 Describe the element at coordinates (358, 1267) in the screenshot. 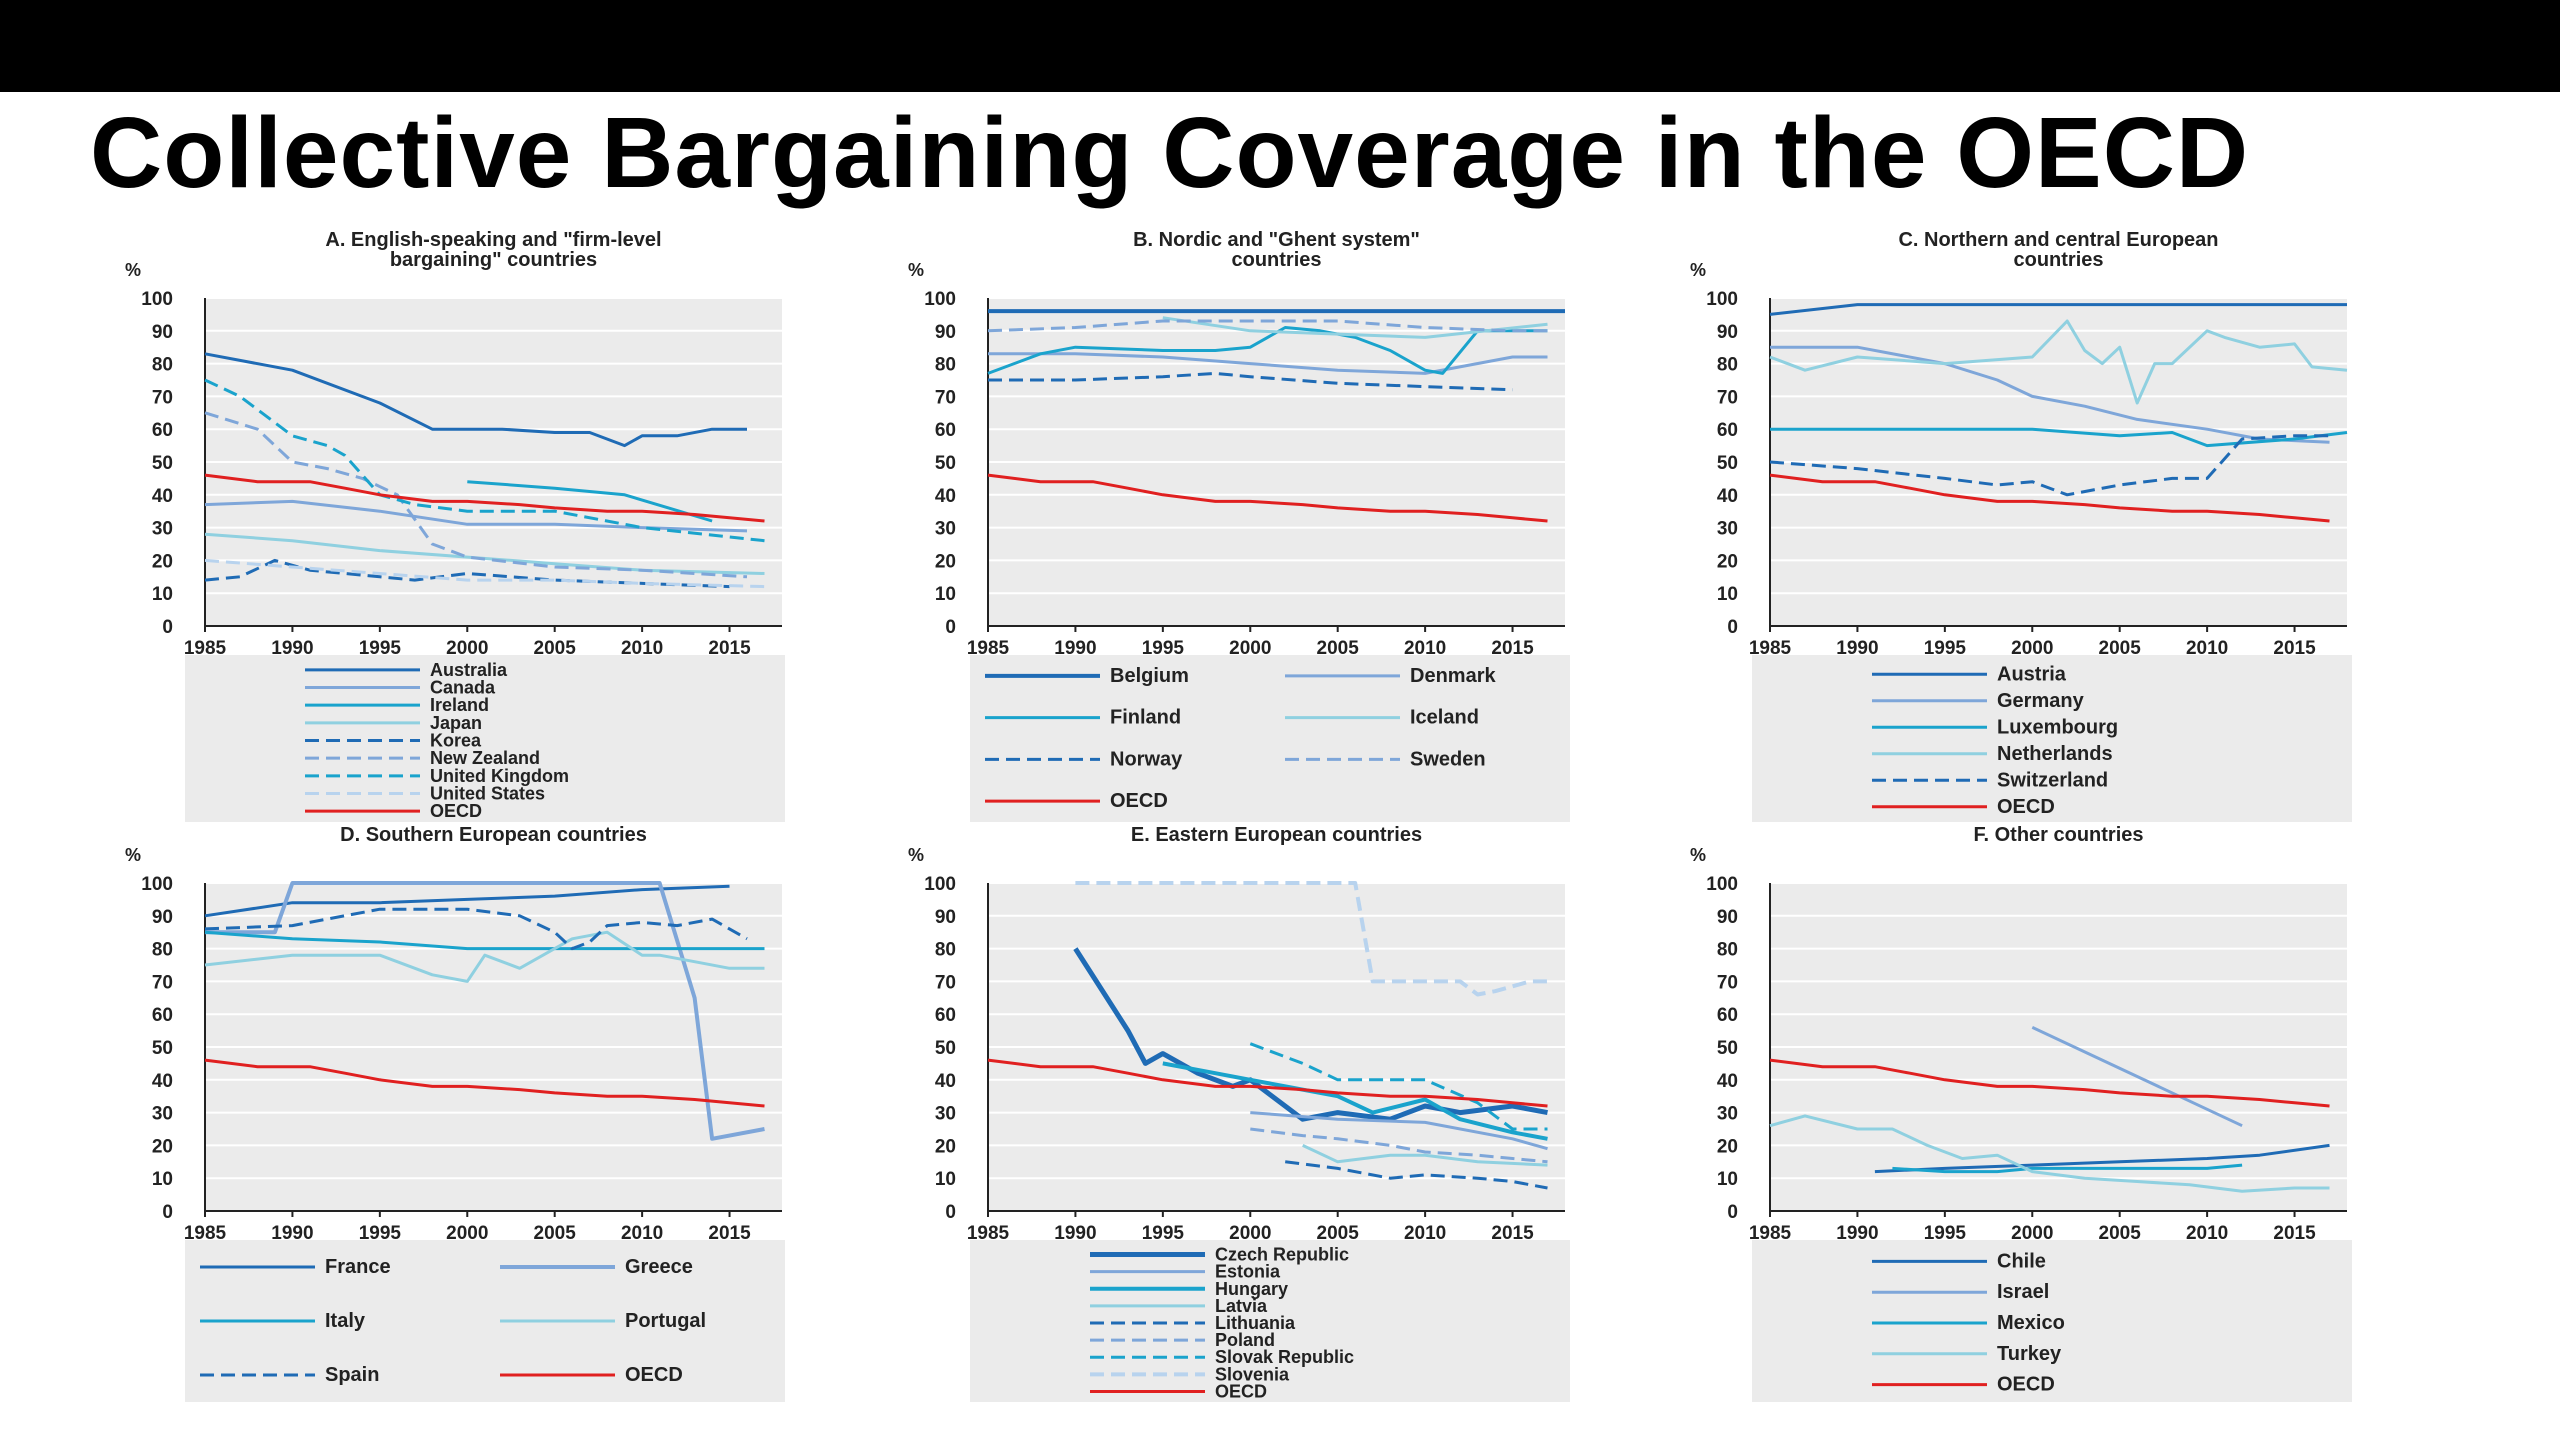

I see `legend-label: France` at that location.